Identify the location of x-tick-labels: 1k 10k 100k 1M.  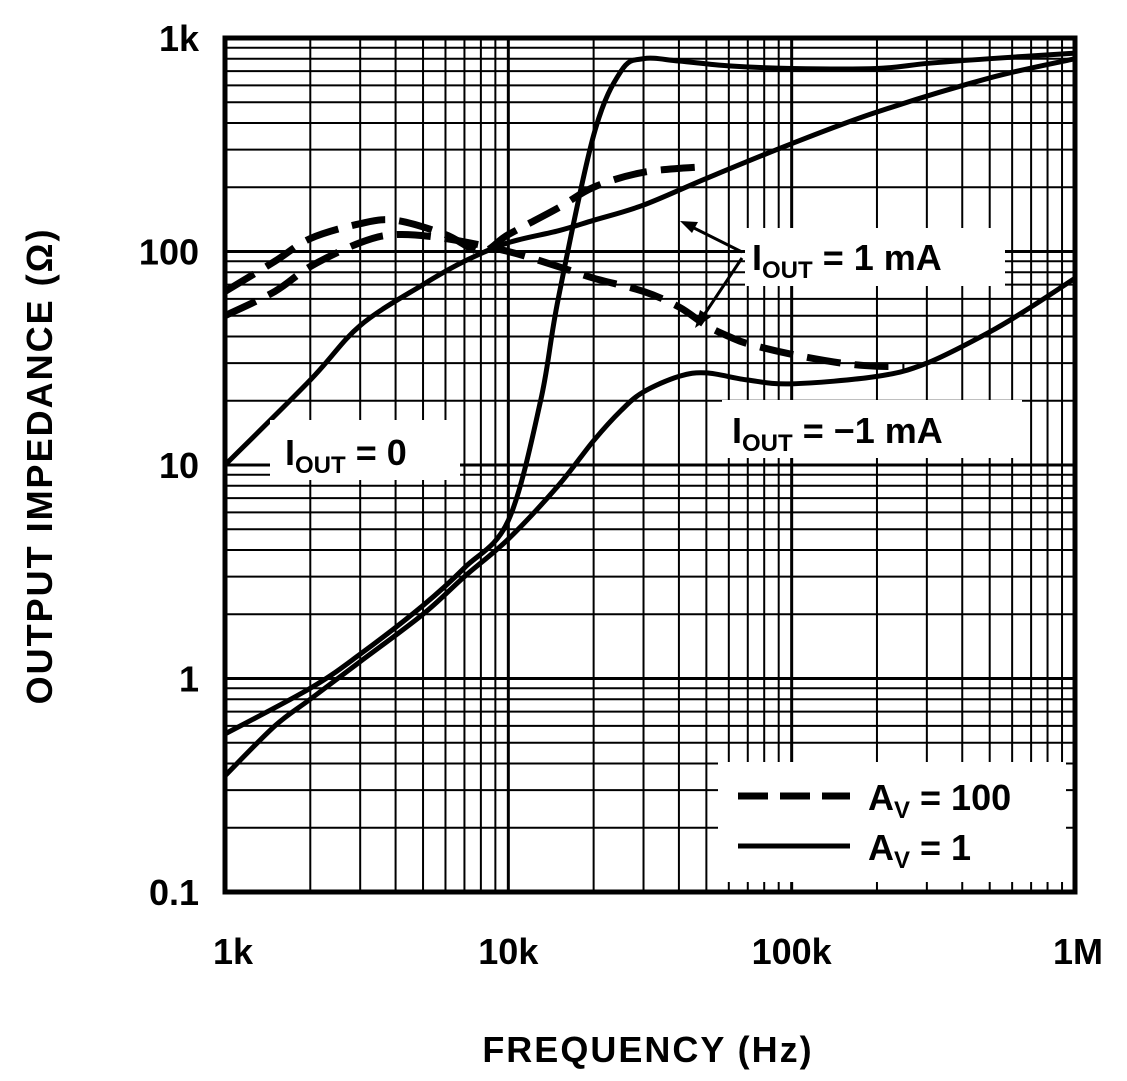
(658, 951).